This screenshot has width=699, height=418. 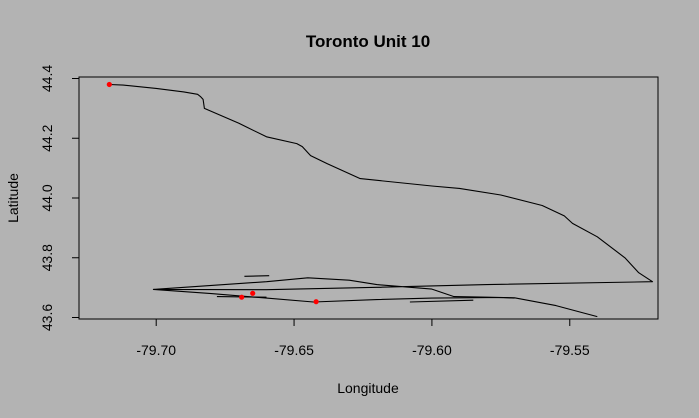 I want to click on y-axis-label: Latitude, so click(x=13, y=198).